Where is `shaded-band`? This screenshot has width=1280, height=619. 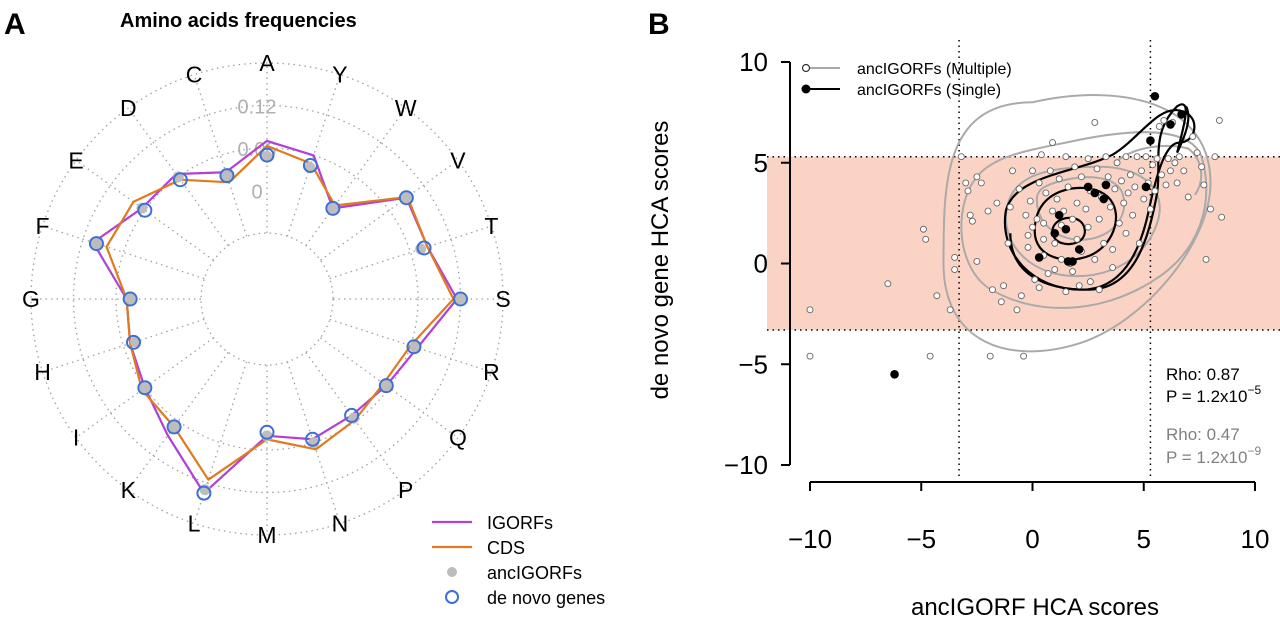
shaded-band is located at coordinates (1023, 243).